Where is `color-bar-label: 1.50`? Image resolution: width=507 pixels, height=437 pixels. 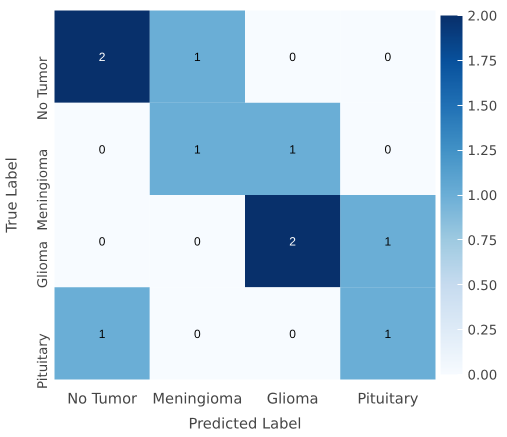 color-bar-label: 1.50 is located at coordinates (483, 106).